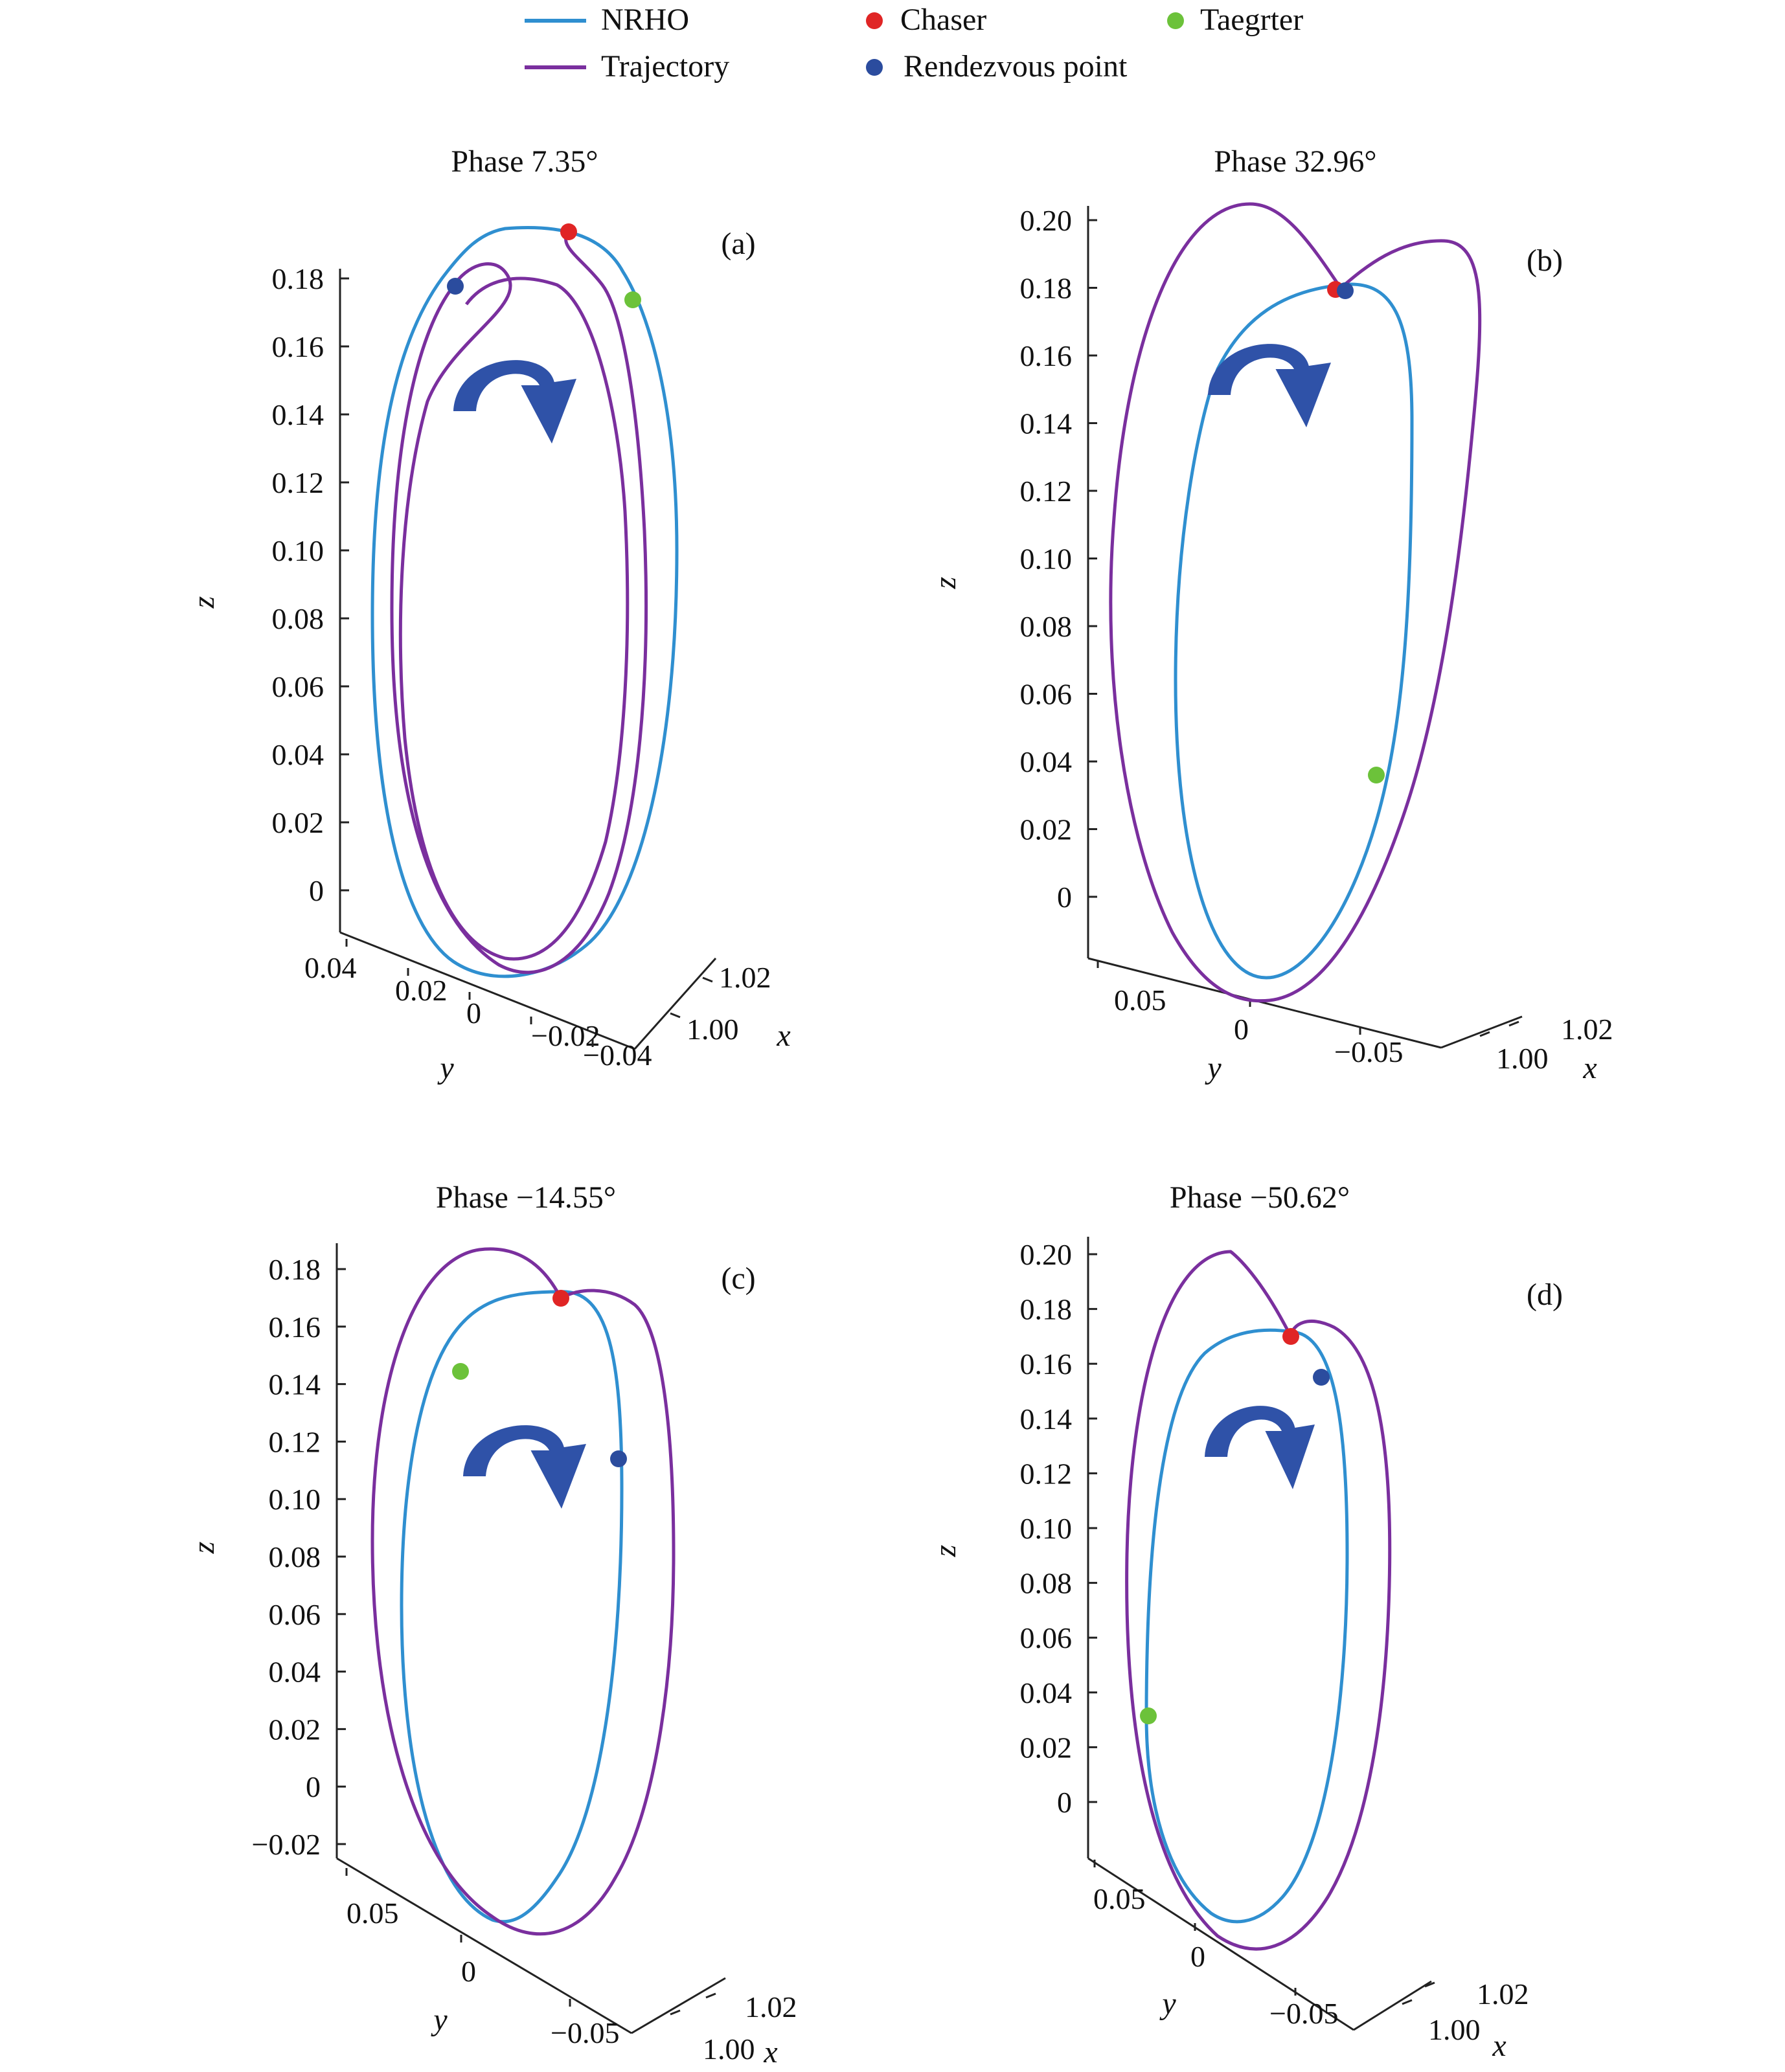  What do you see at coordinates (524, 161) in the screenshot?
I see `panel-a-title: Phase 7.35°` at bounding box center [524, 161].